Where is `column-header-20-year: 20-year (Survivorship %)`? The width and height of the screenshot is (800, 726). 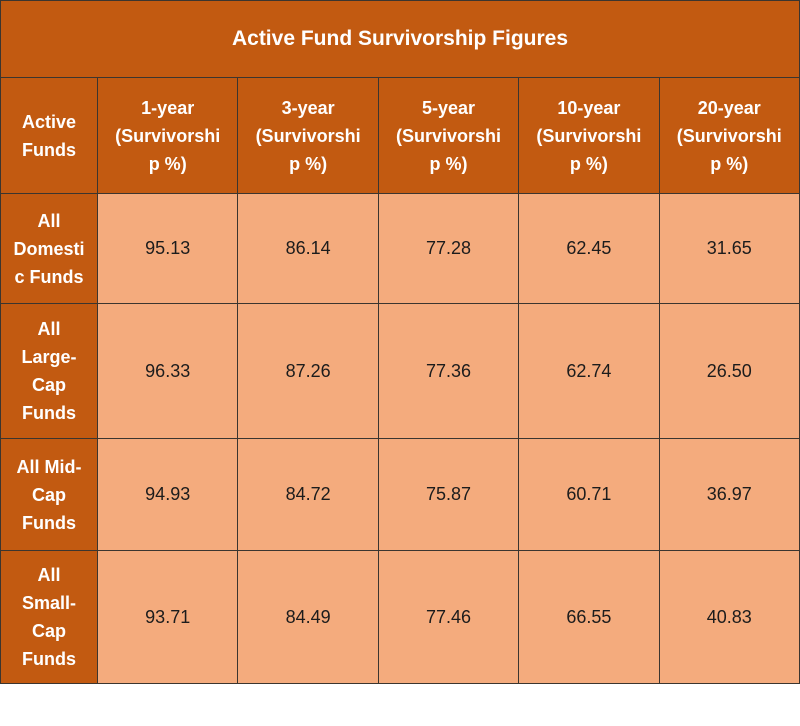 column-header-20-year: 20-year (Survivorship %) is located at coordinates (729, 135).